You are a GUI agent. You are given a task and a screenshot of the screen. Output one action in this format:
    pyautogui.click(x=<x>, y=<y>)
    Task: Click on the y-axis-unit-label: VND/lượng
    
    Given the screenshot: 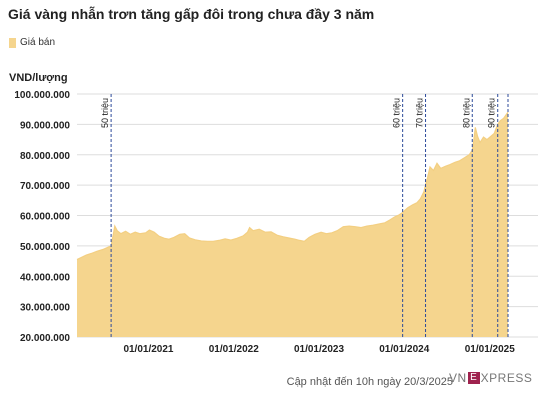 What is the action you would take?
    pyautogui.click(x=38, y=78)
    